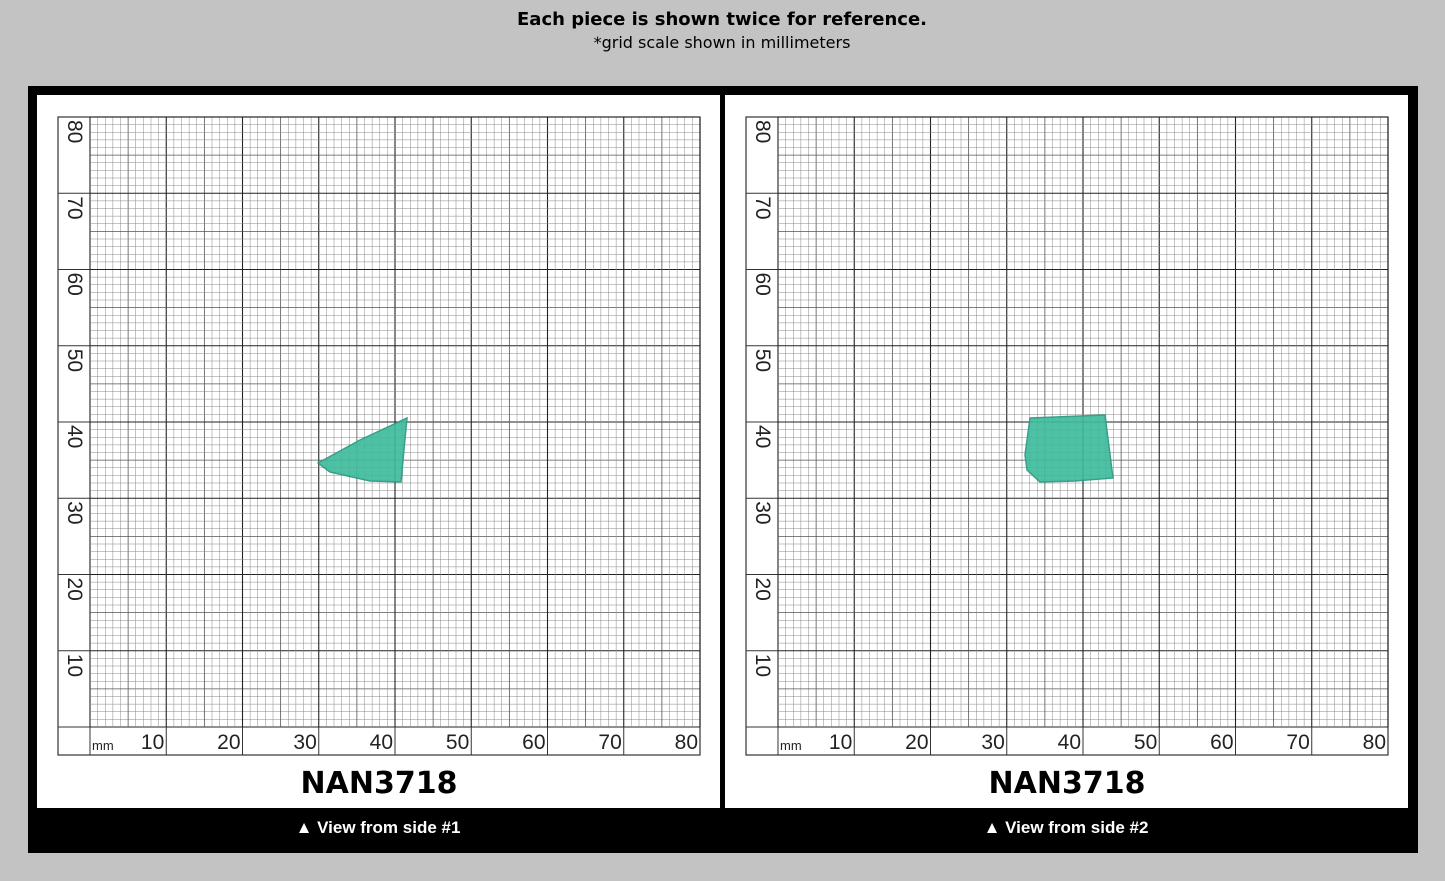 The height and width of the screenshot is (881, 1445). I want to click on caption: ▲ View from side #1, so click(378, 827).